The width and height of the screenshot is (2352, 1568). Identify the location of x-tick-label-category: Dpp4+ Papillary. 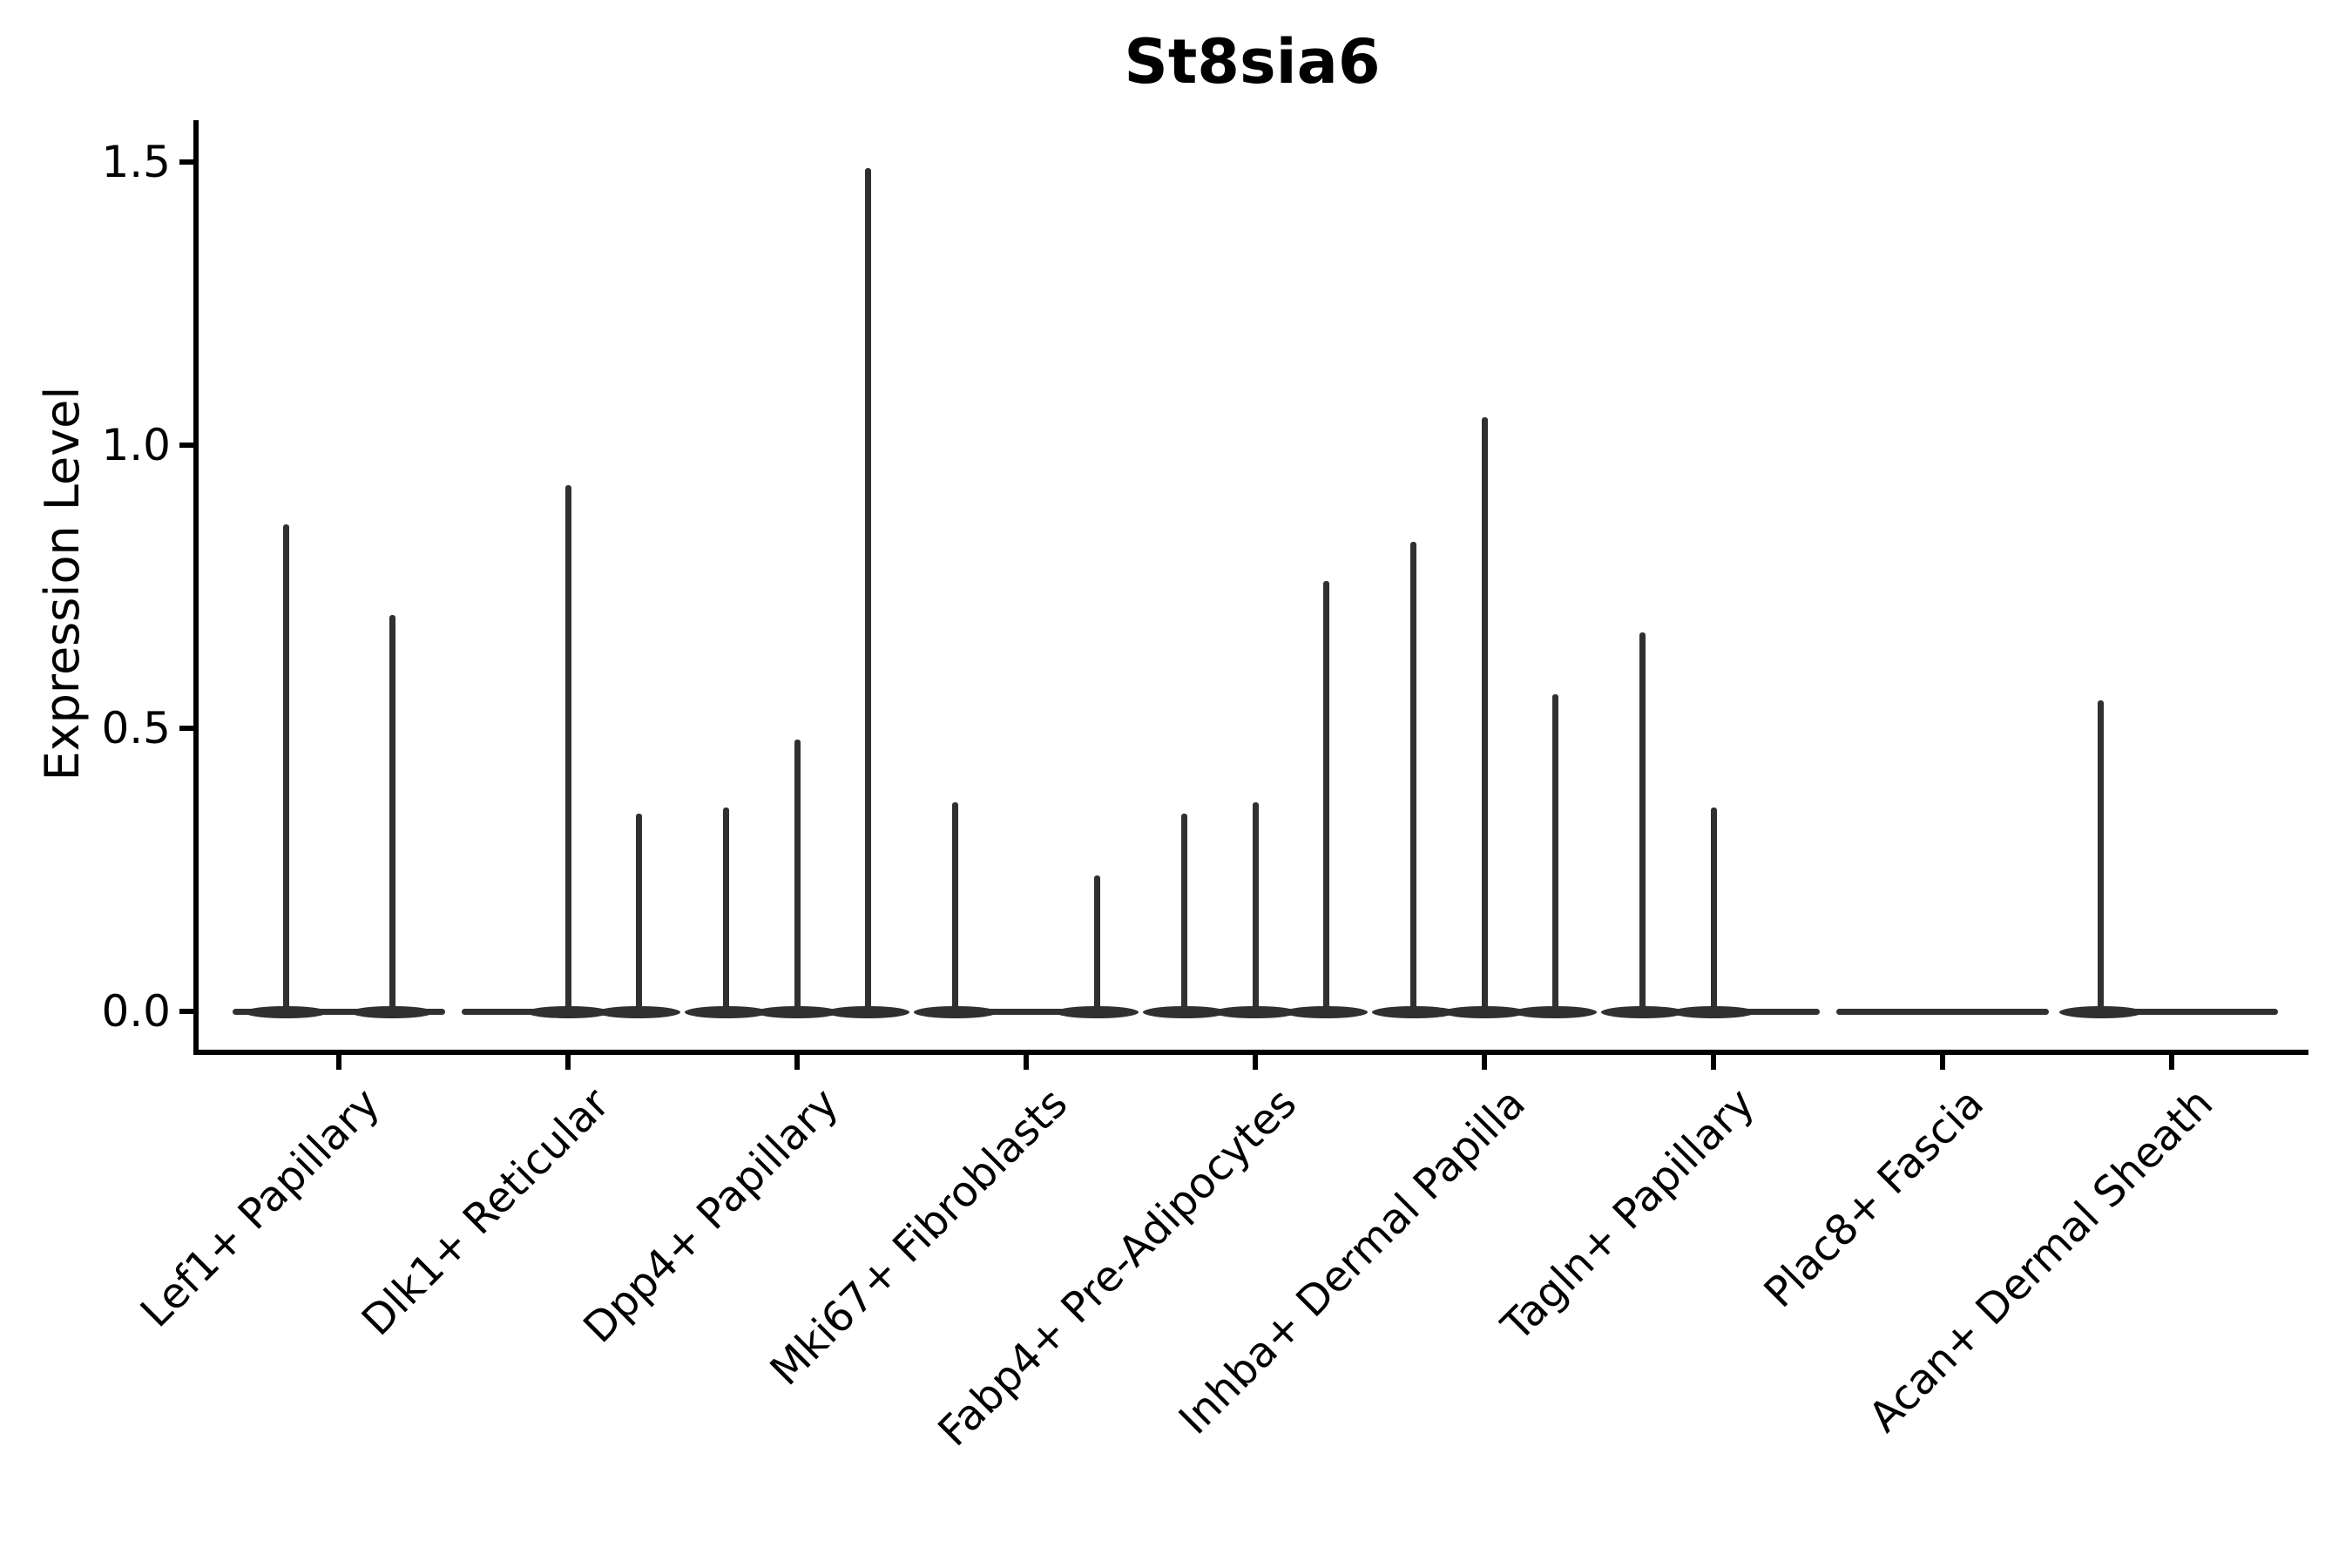
(711, 1215).